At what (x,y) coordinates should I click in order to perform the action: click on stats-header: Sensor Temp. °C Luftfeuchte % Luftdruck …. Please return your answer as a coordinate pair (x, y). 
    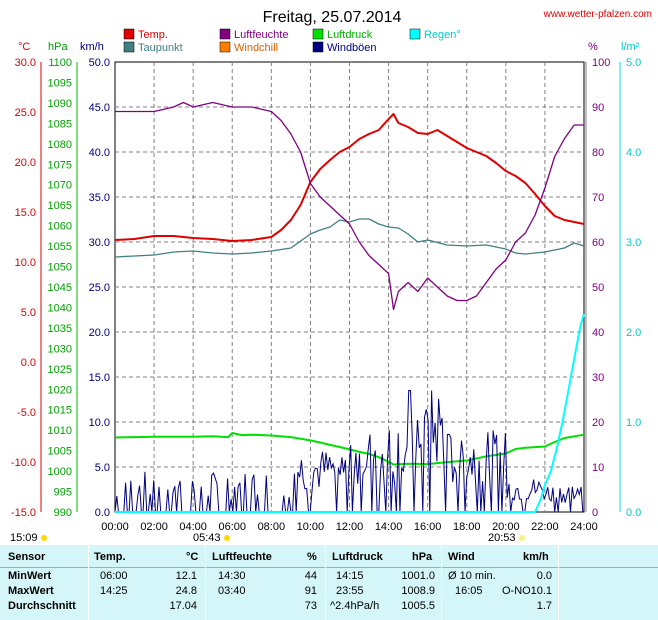
    Looking at the image, I should click on (329, 556).